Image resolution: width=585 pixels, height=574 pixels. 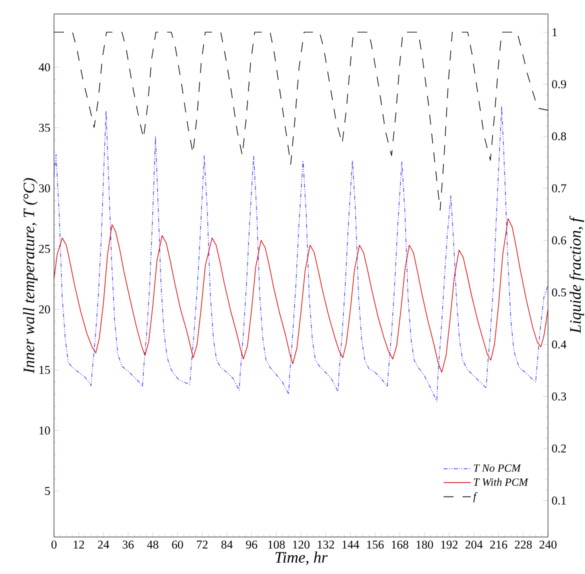 I want to click on y2-axis-title: Liquide fraction, f, so click(x=576, y=275).